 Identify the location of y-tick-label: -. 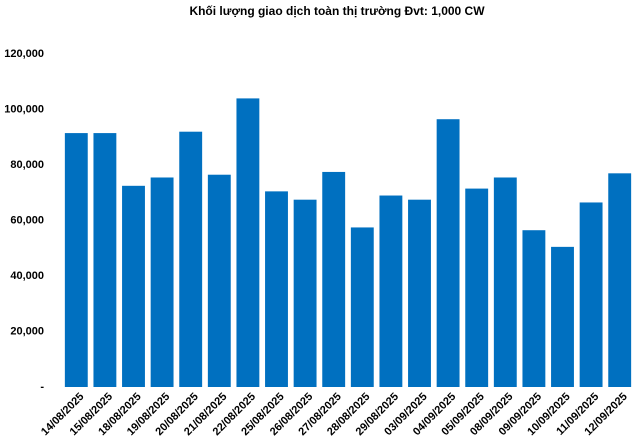
(42, 387).